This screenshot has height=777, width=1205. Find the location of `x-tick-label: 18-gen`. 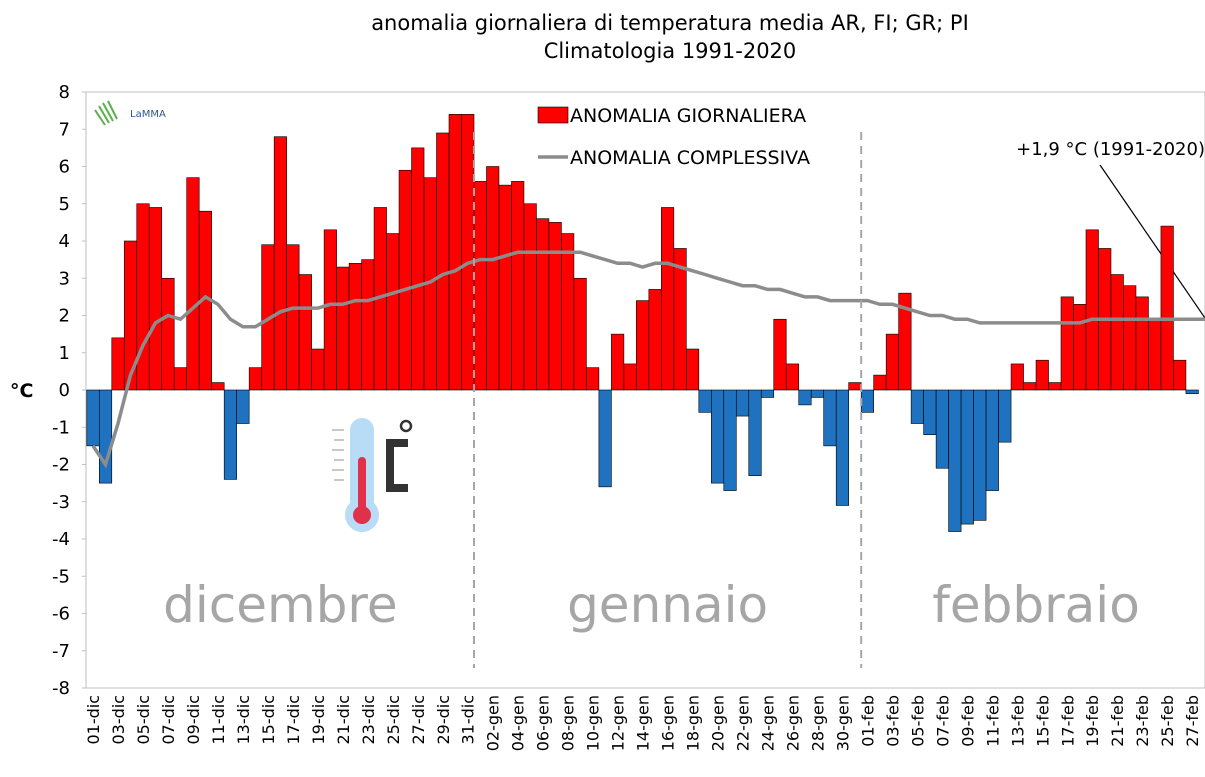

x-tick-label: 18-gen is located at coordinates (693, 723).